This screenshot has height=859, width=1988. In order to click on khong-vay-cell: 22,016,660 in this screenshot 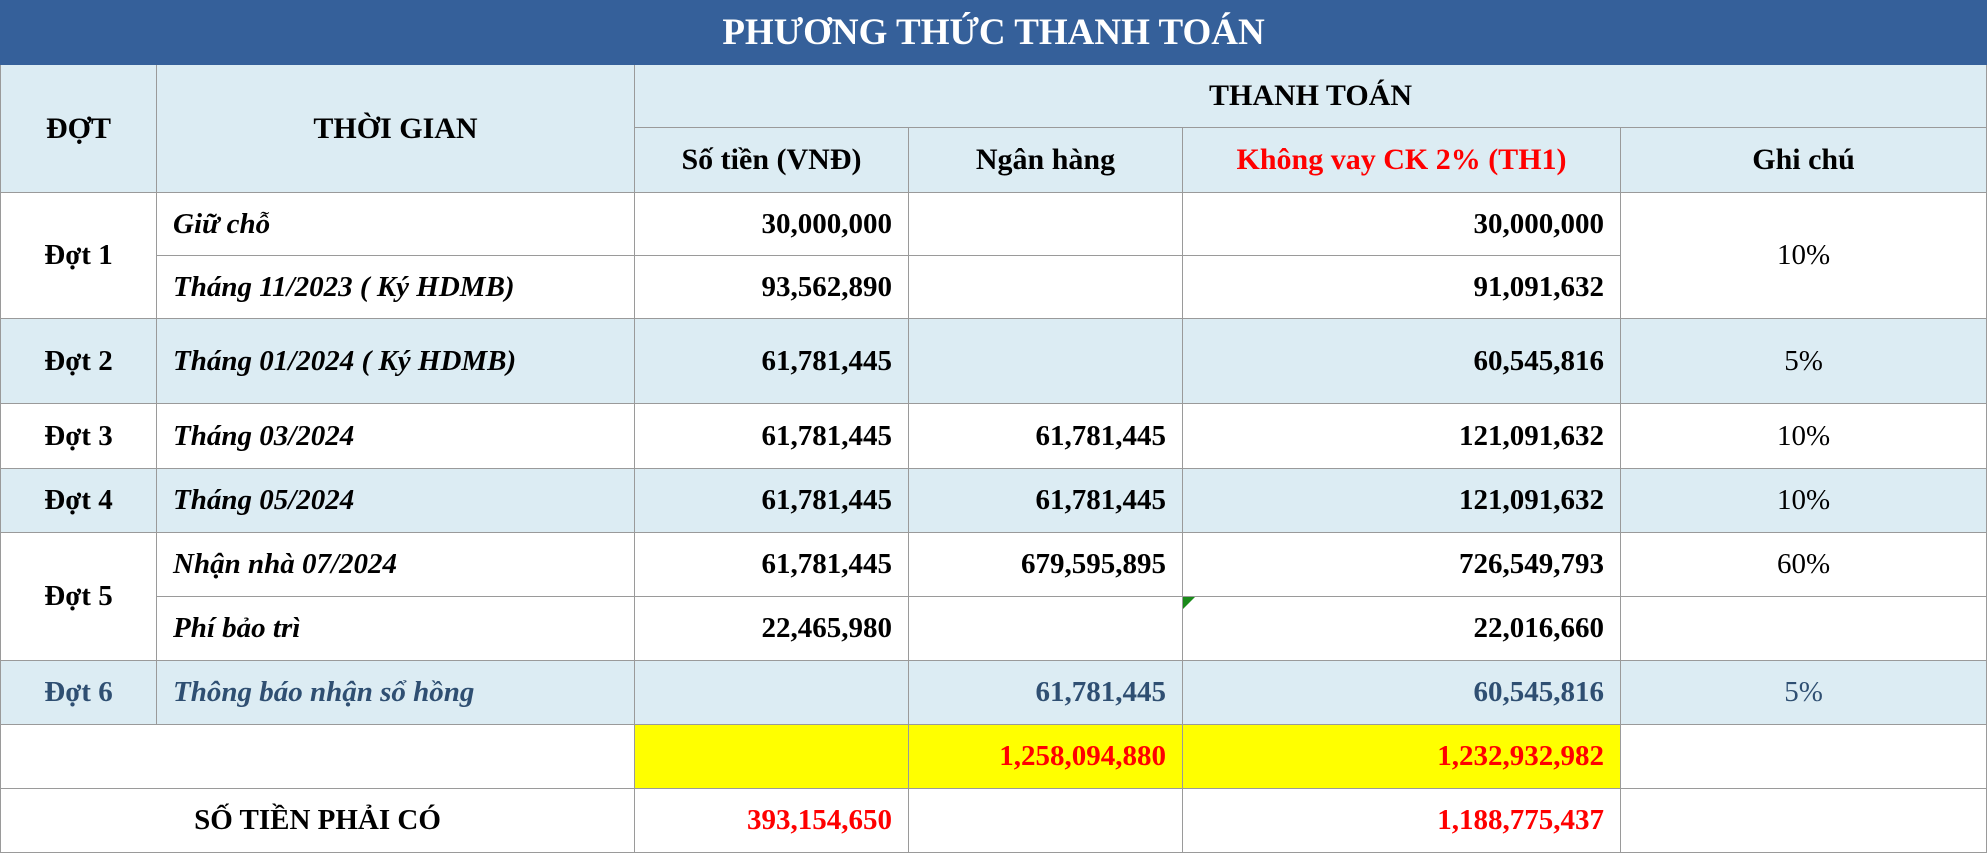, I will do `click(1401, 628)`.